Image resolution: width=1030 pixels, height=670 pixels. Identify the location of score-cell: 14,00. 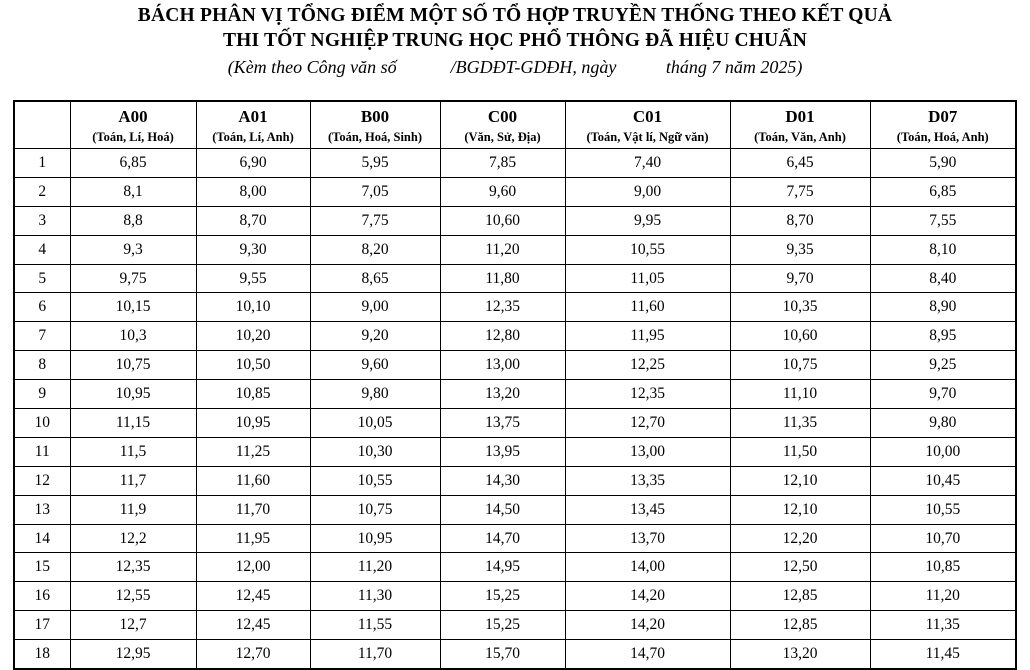
(647, 567).